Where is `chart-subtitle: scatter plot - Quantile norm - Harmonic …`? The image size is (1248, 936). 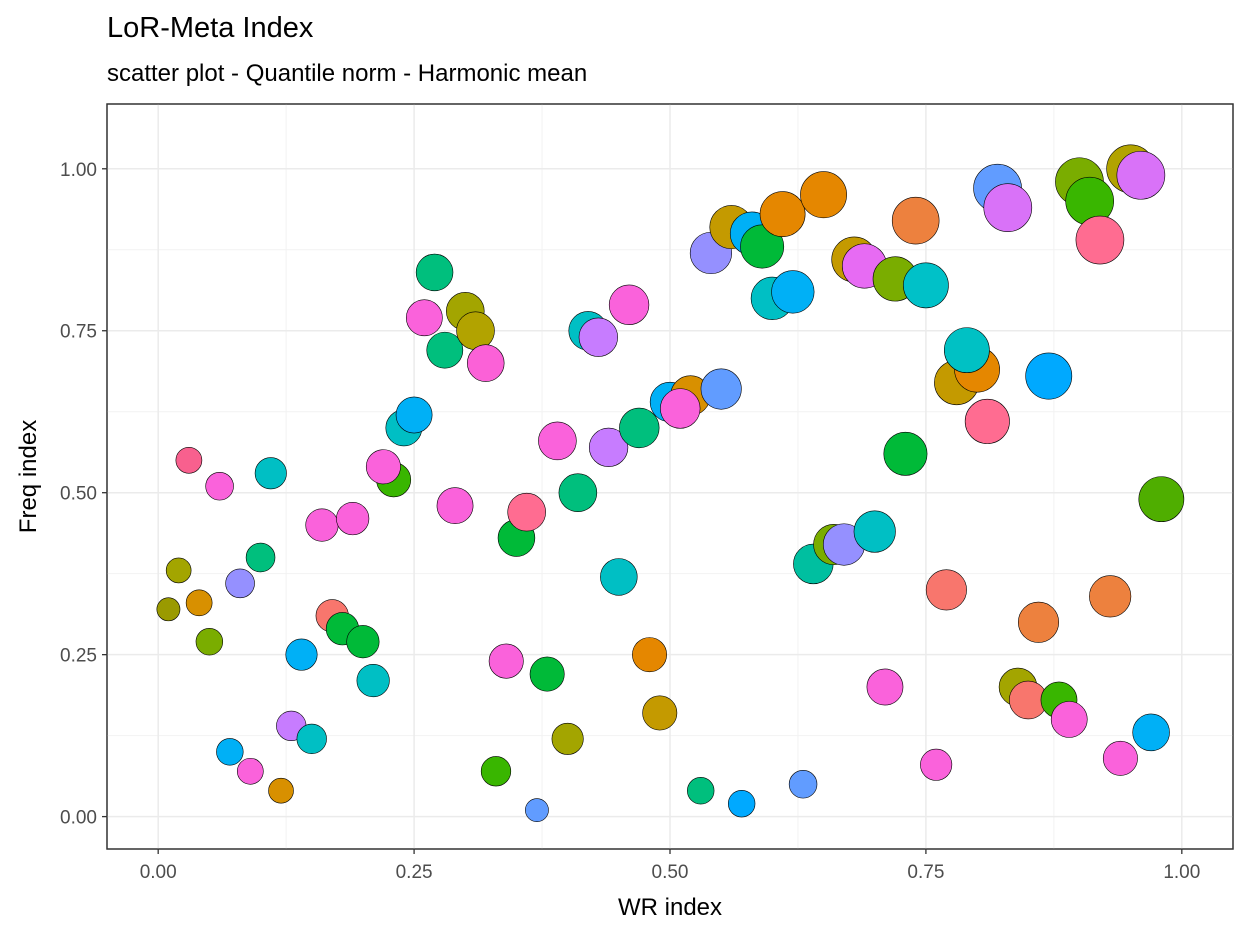
chart-subtitle: scatter plot - Quantile norm - Harmonic … is located at coordinates (347, 73).